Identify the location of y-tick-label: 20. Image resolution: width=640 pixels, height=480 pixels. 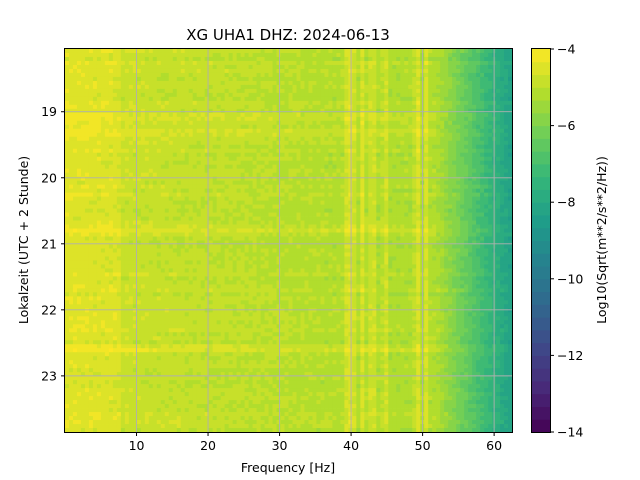
(49, 177).